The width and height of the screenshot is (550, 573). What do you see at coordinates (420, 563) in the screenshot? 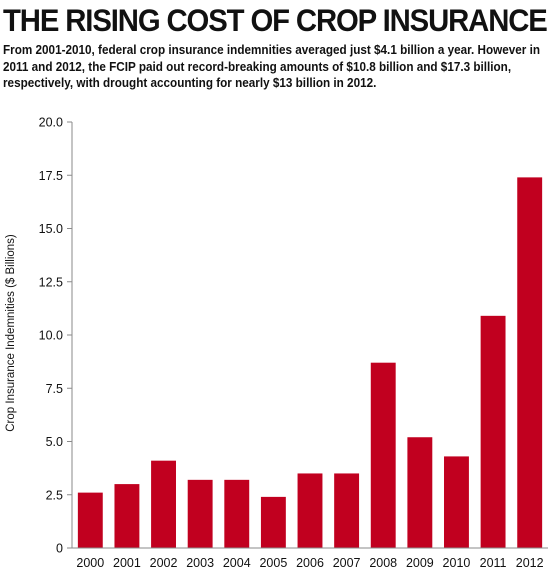
I see `x-tick-label: 2009` at bounding box center [420, 563].